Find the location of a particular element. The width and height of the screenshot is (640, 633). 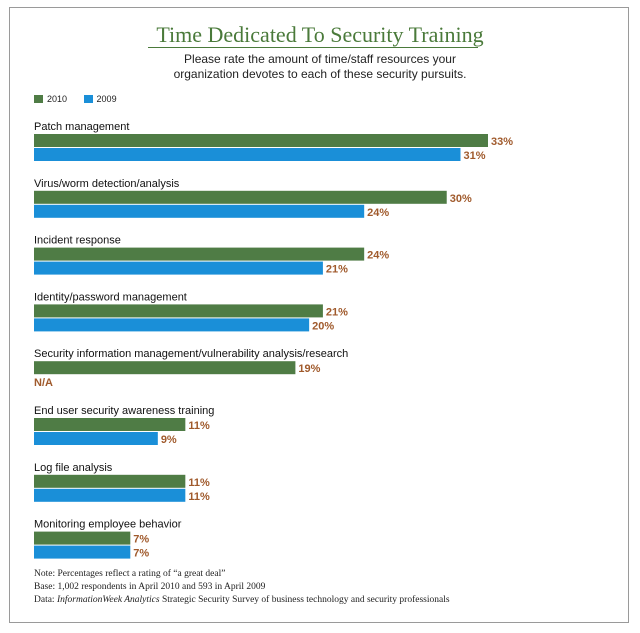

legend-label-2010: 2010 is located at coordinates (57, 99).